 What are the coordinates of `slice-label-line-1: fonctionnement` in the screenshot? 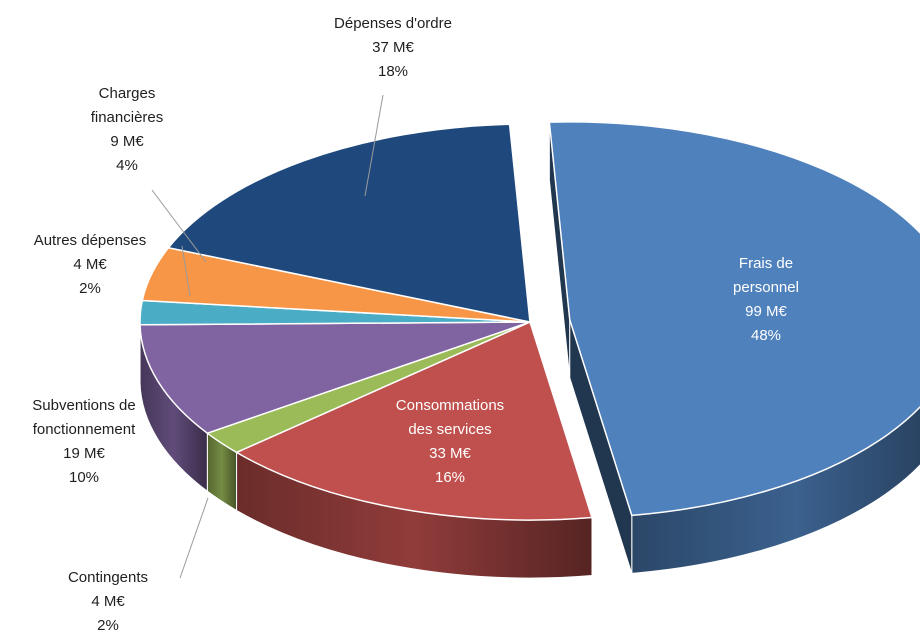 It's located at (84, 429).